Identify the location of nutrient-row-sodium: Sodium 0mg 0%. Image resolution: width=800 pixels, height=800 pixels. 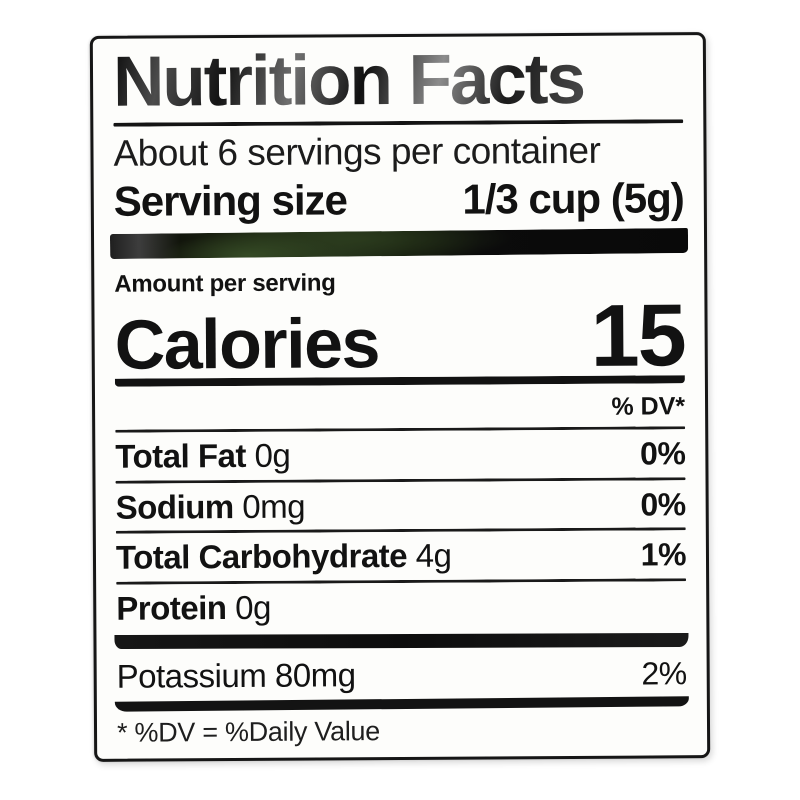
(401, 505).